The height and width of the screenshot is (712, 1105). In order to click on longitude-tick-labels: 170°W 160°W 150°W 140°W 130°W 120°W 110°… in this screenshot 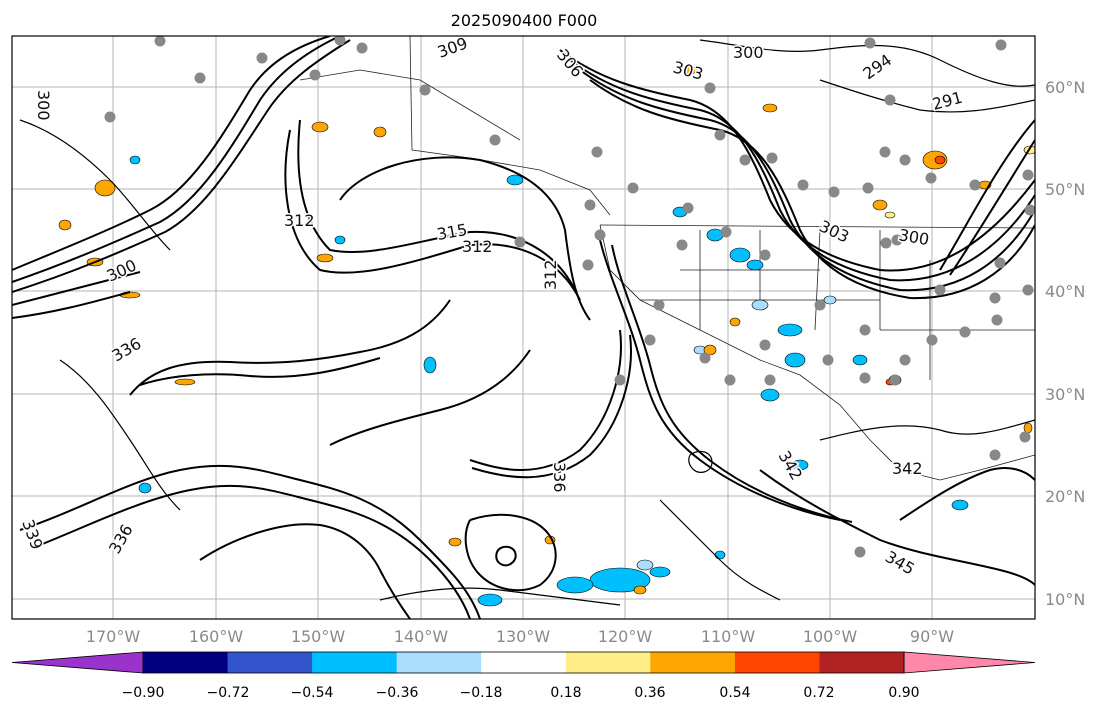, I will do `click(520, 636)`.